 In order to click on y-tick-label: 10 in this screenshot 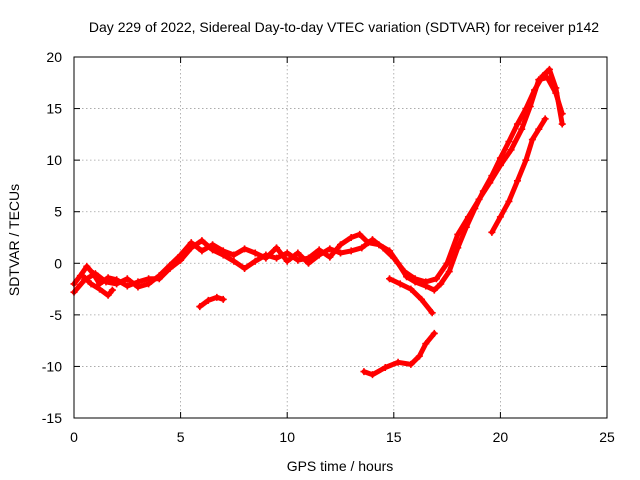, I will do `click(54, 160)`.